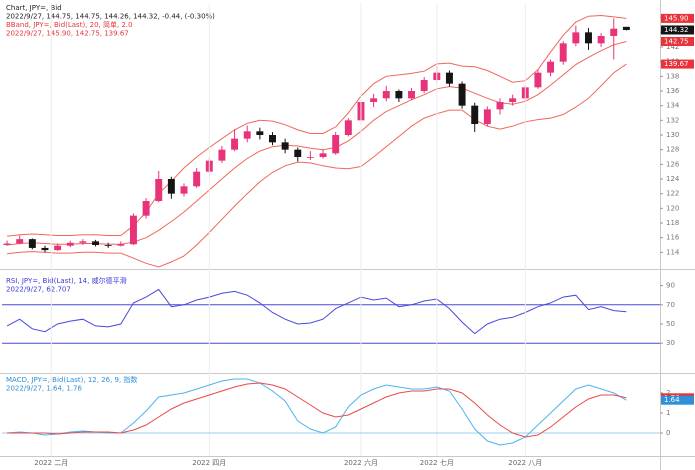 This screenshot has width=695, height=470. Describe the element at coordinates (44, 389) in the screenshot. I see `legend-text: 2022/9/27, 1.64, 1.76` at that location.